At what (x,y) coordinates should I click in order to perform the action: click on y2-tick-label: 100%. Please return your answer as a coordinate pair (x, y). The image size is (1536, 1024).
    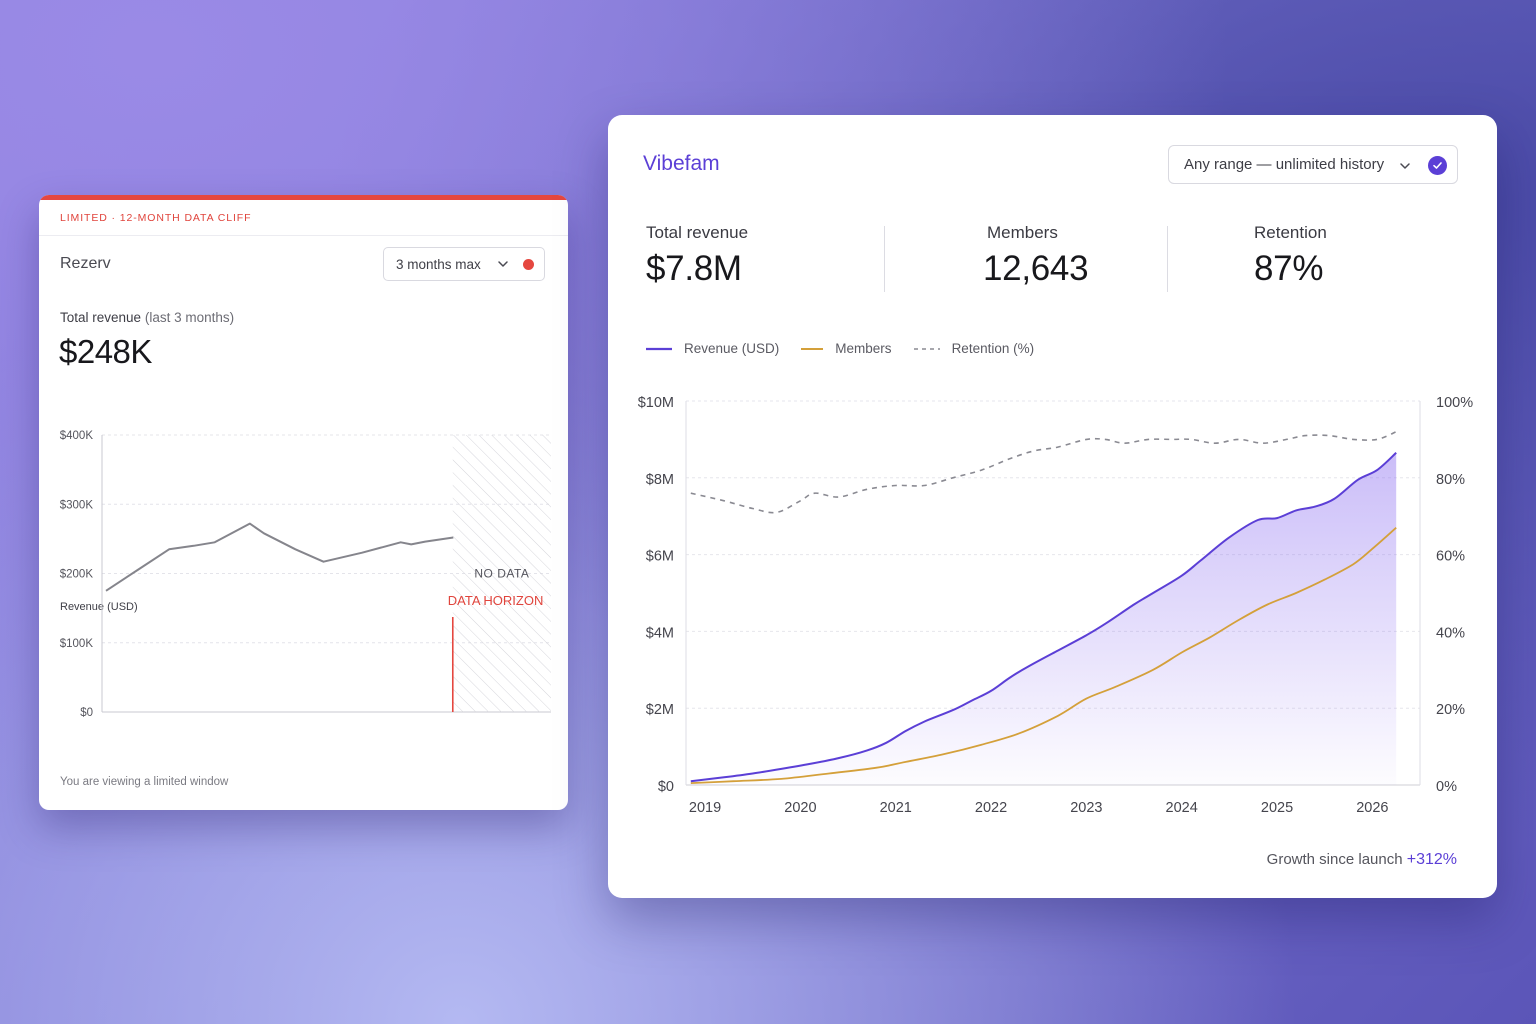
    Looking at the image, I should click on (1454, 403).